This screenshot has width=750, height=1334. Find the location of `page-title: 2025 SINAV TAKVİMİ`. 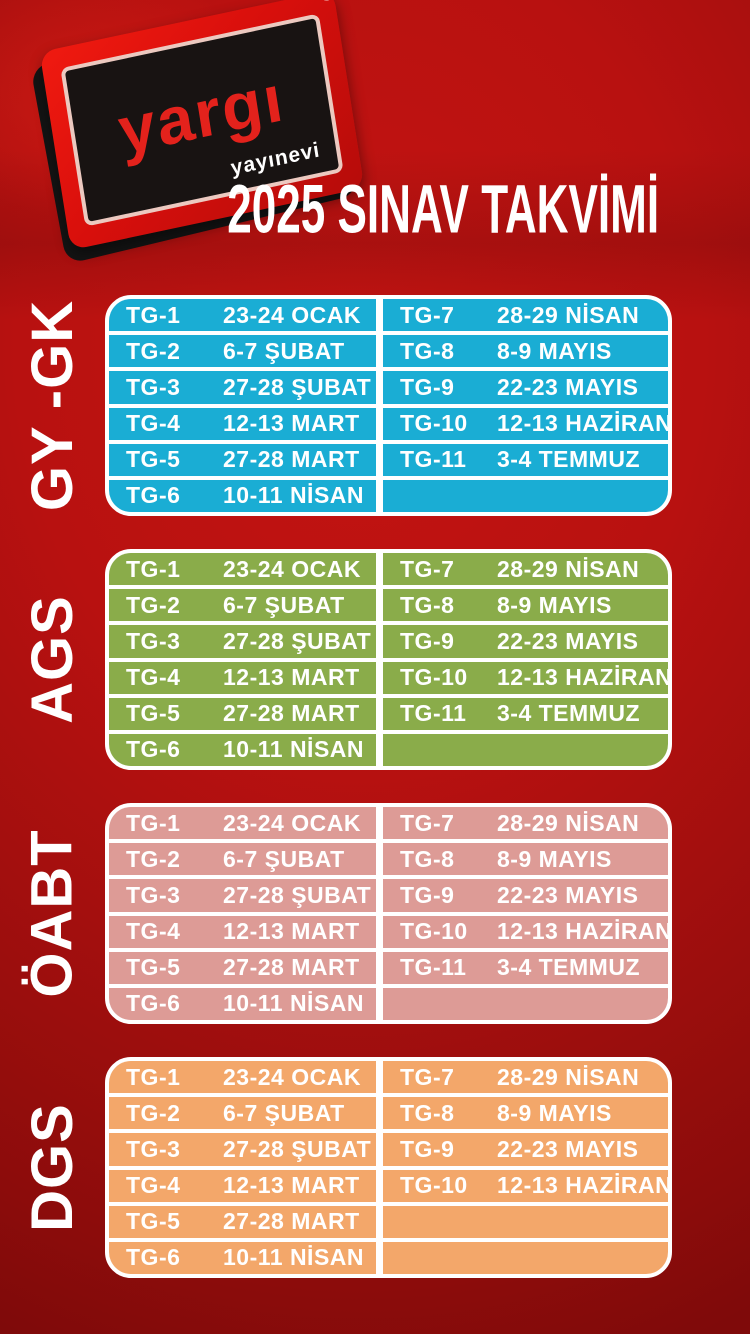

page-title: 2025 SINAV TAKVİMİ is located at coordinates (443, 209).